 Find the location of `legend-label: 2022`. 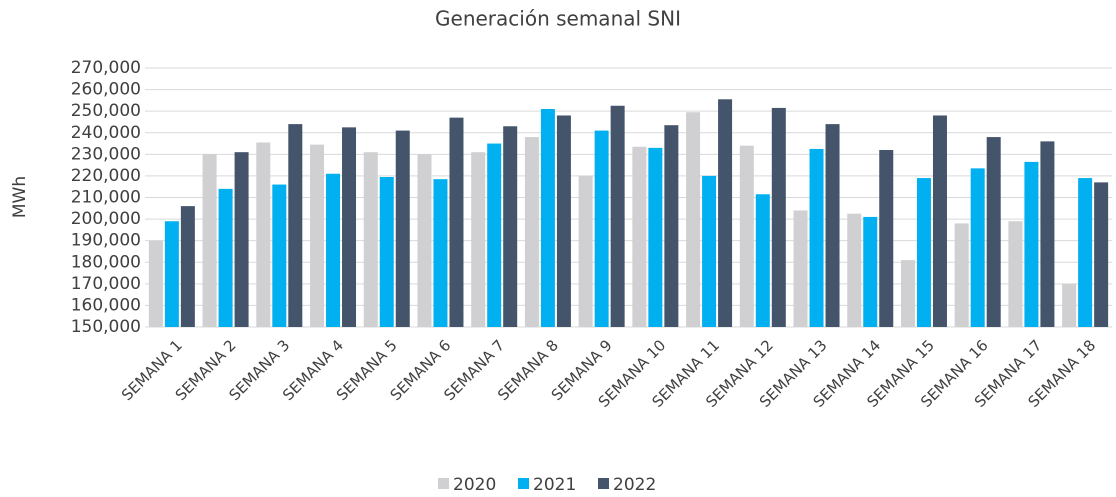

legend-label: 2022 is located at coordinates (634, 485).